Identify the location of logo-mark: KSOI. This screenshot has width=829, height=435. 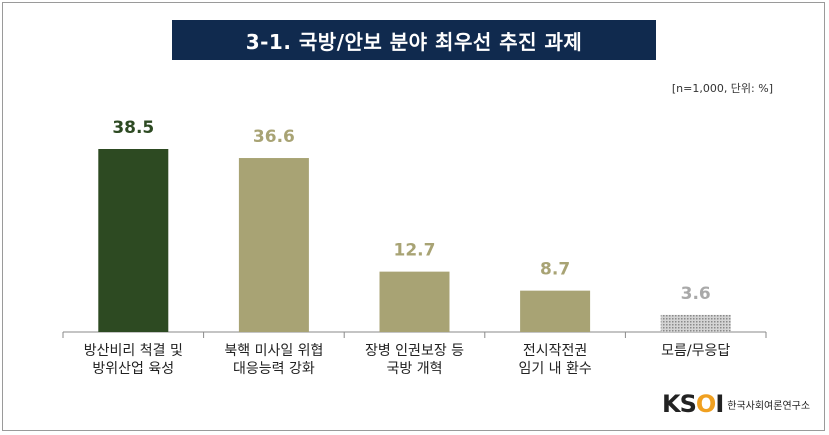
(693, 404).